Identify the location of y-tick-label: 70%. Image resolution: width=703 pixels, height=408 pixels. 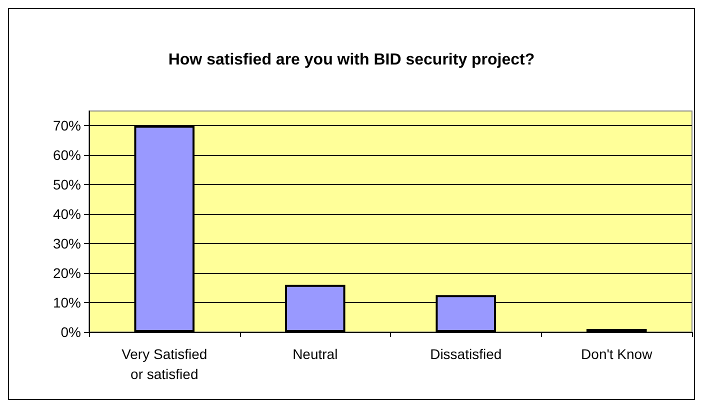
(66, 126).